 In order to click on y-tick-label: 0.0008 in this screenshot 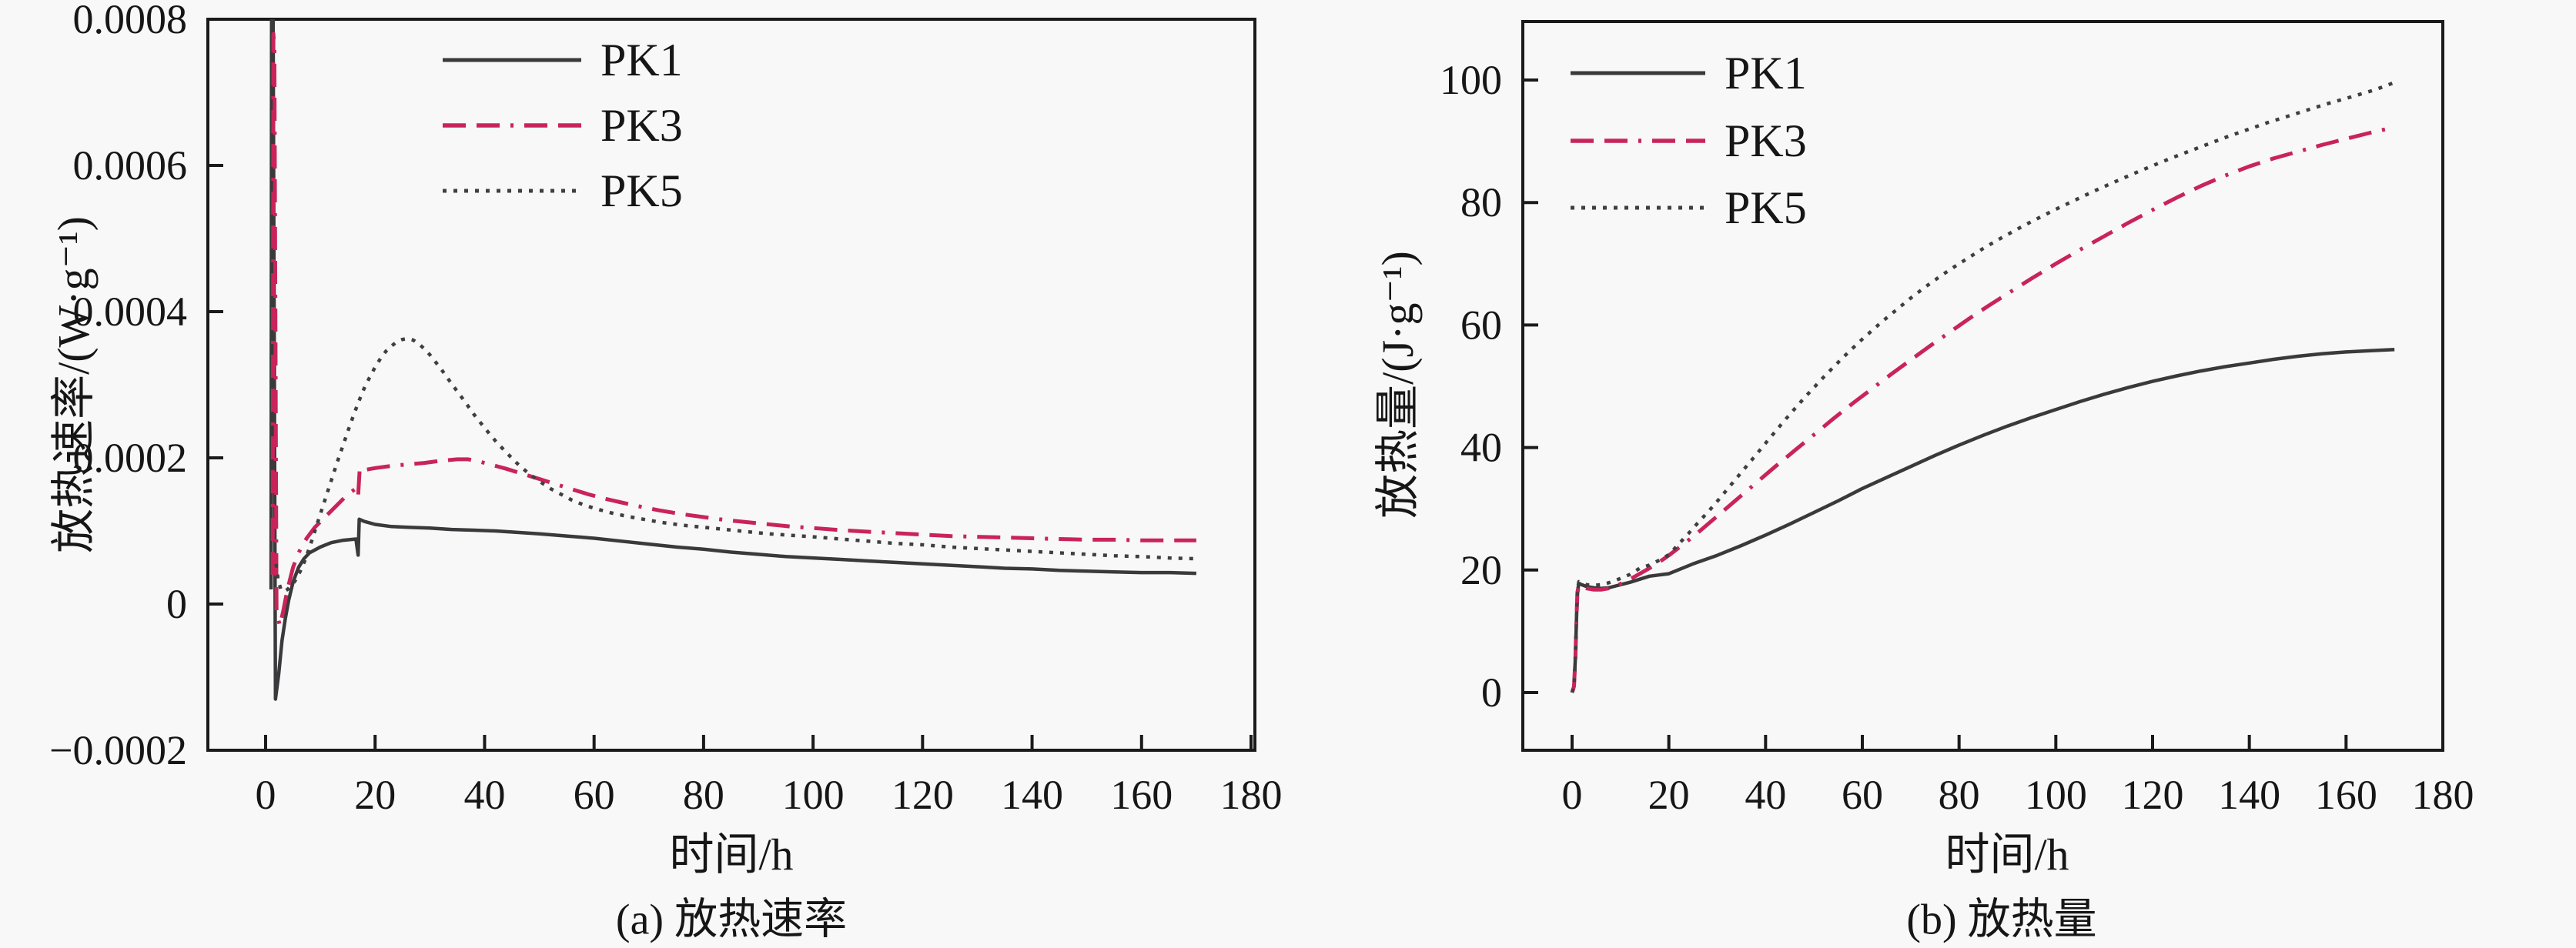, I will do `click(131, 21)`.